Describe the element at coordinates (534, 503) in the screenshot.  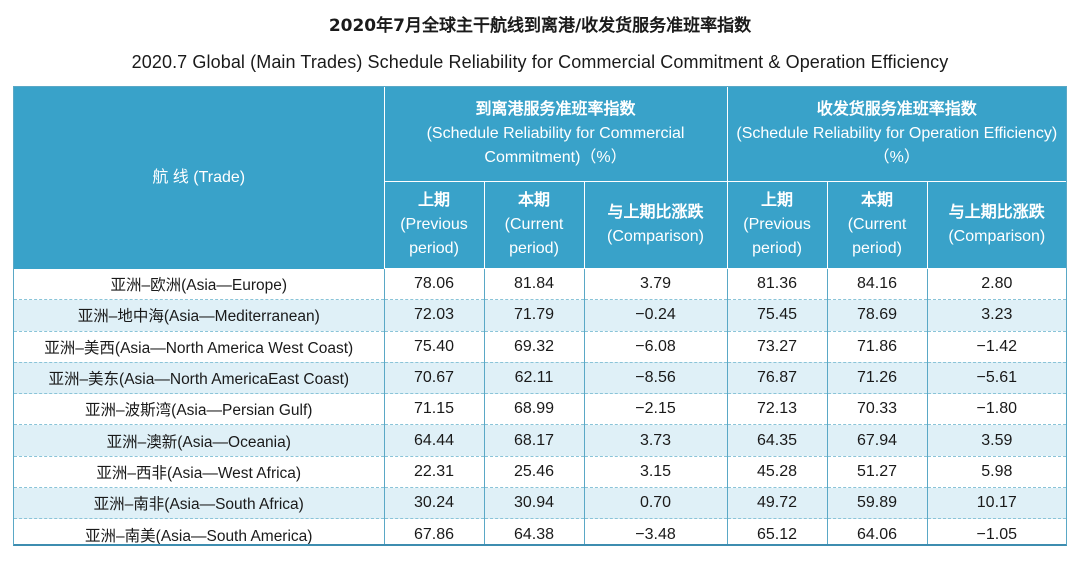
I see `commercial-current-cell: 30.94` at that location.